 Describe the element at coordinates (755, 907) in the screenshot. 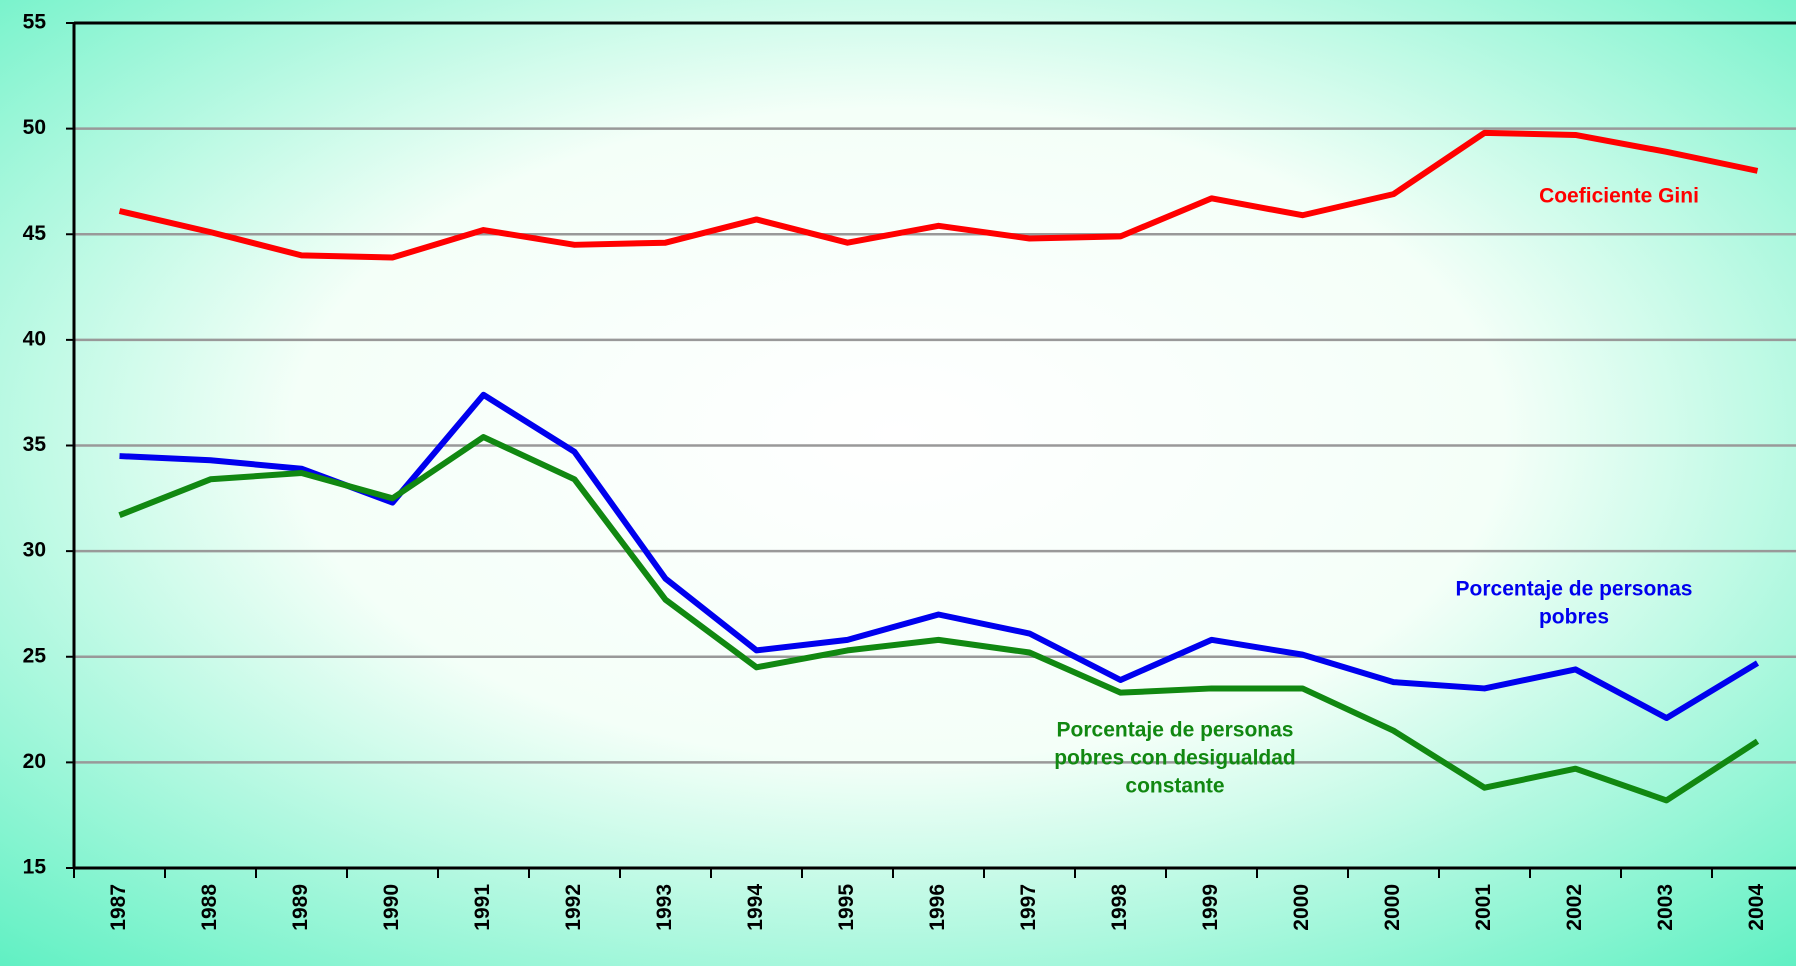

I see `x-tick-label: 1994` at that location.